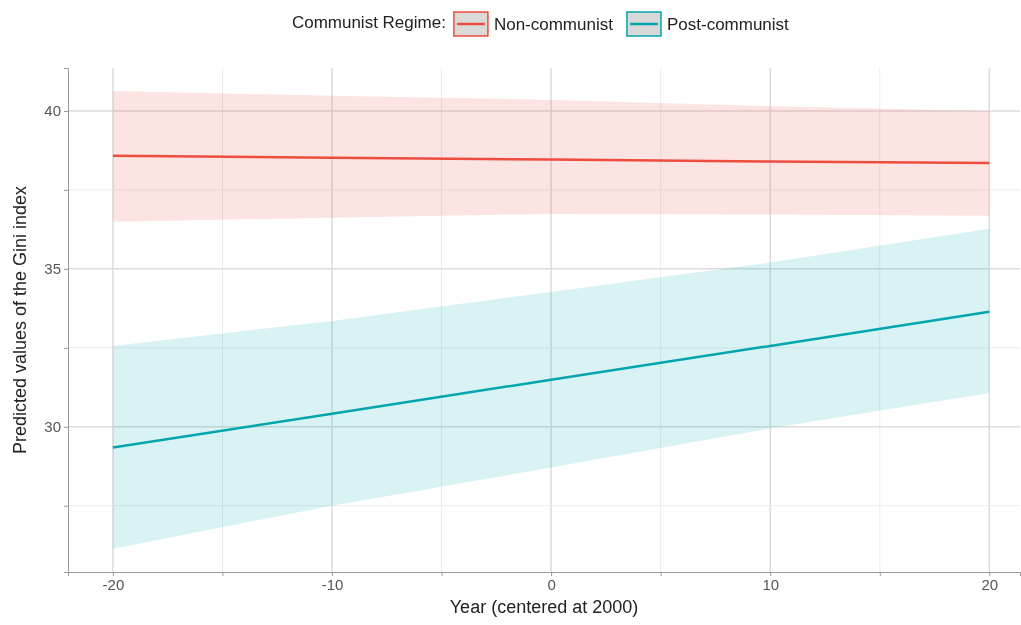 Image resolution: width=1021 pixels, height=625 pixels. I want to click on y-tick-label: 35, so click(52, 269).